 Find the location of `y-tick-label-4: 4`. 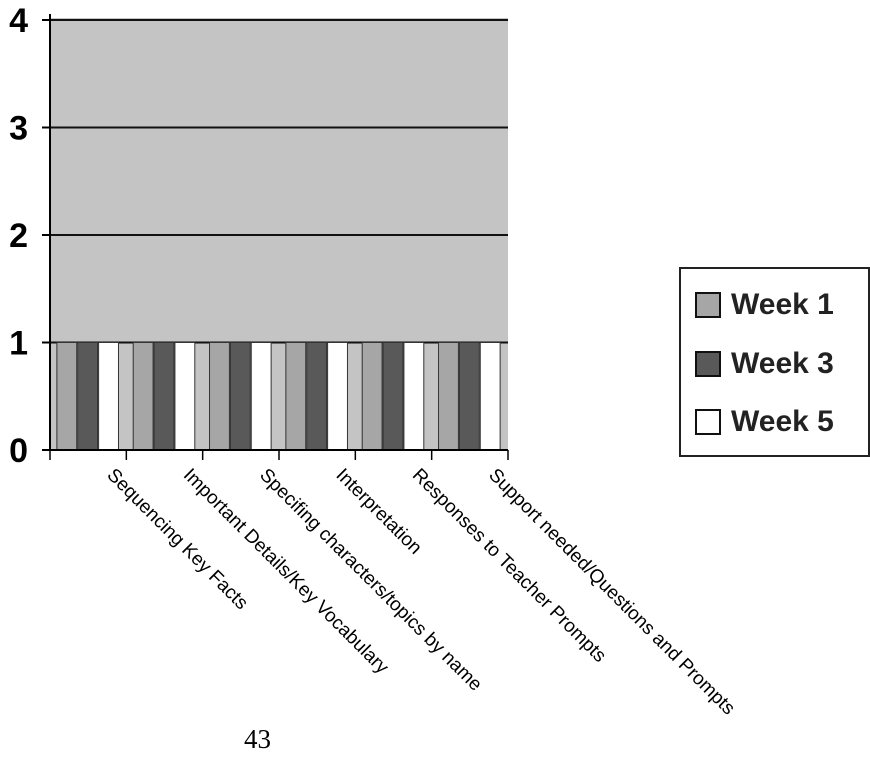

y-tick-label-4: 4 is located at coordinates (18, 21).